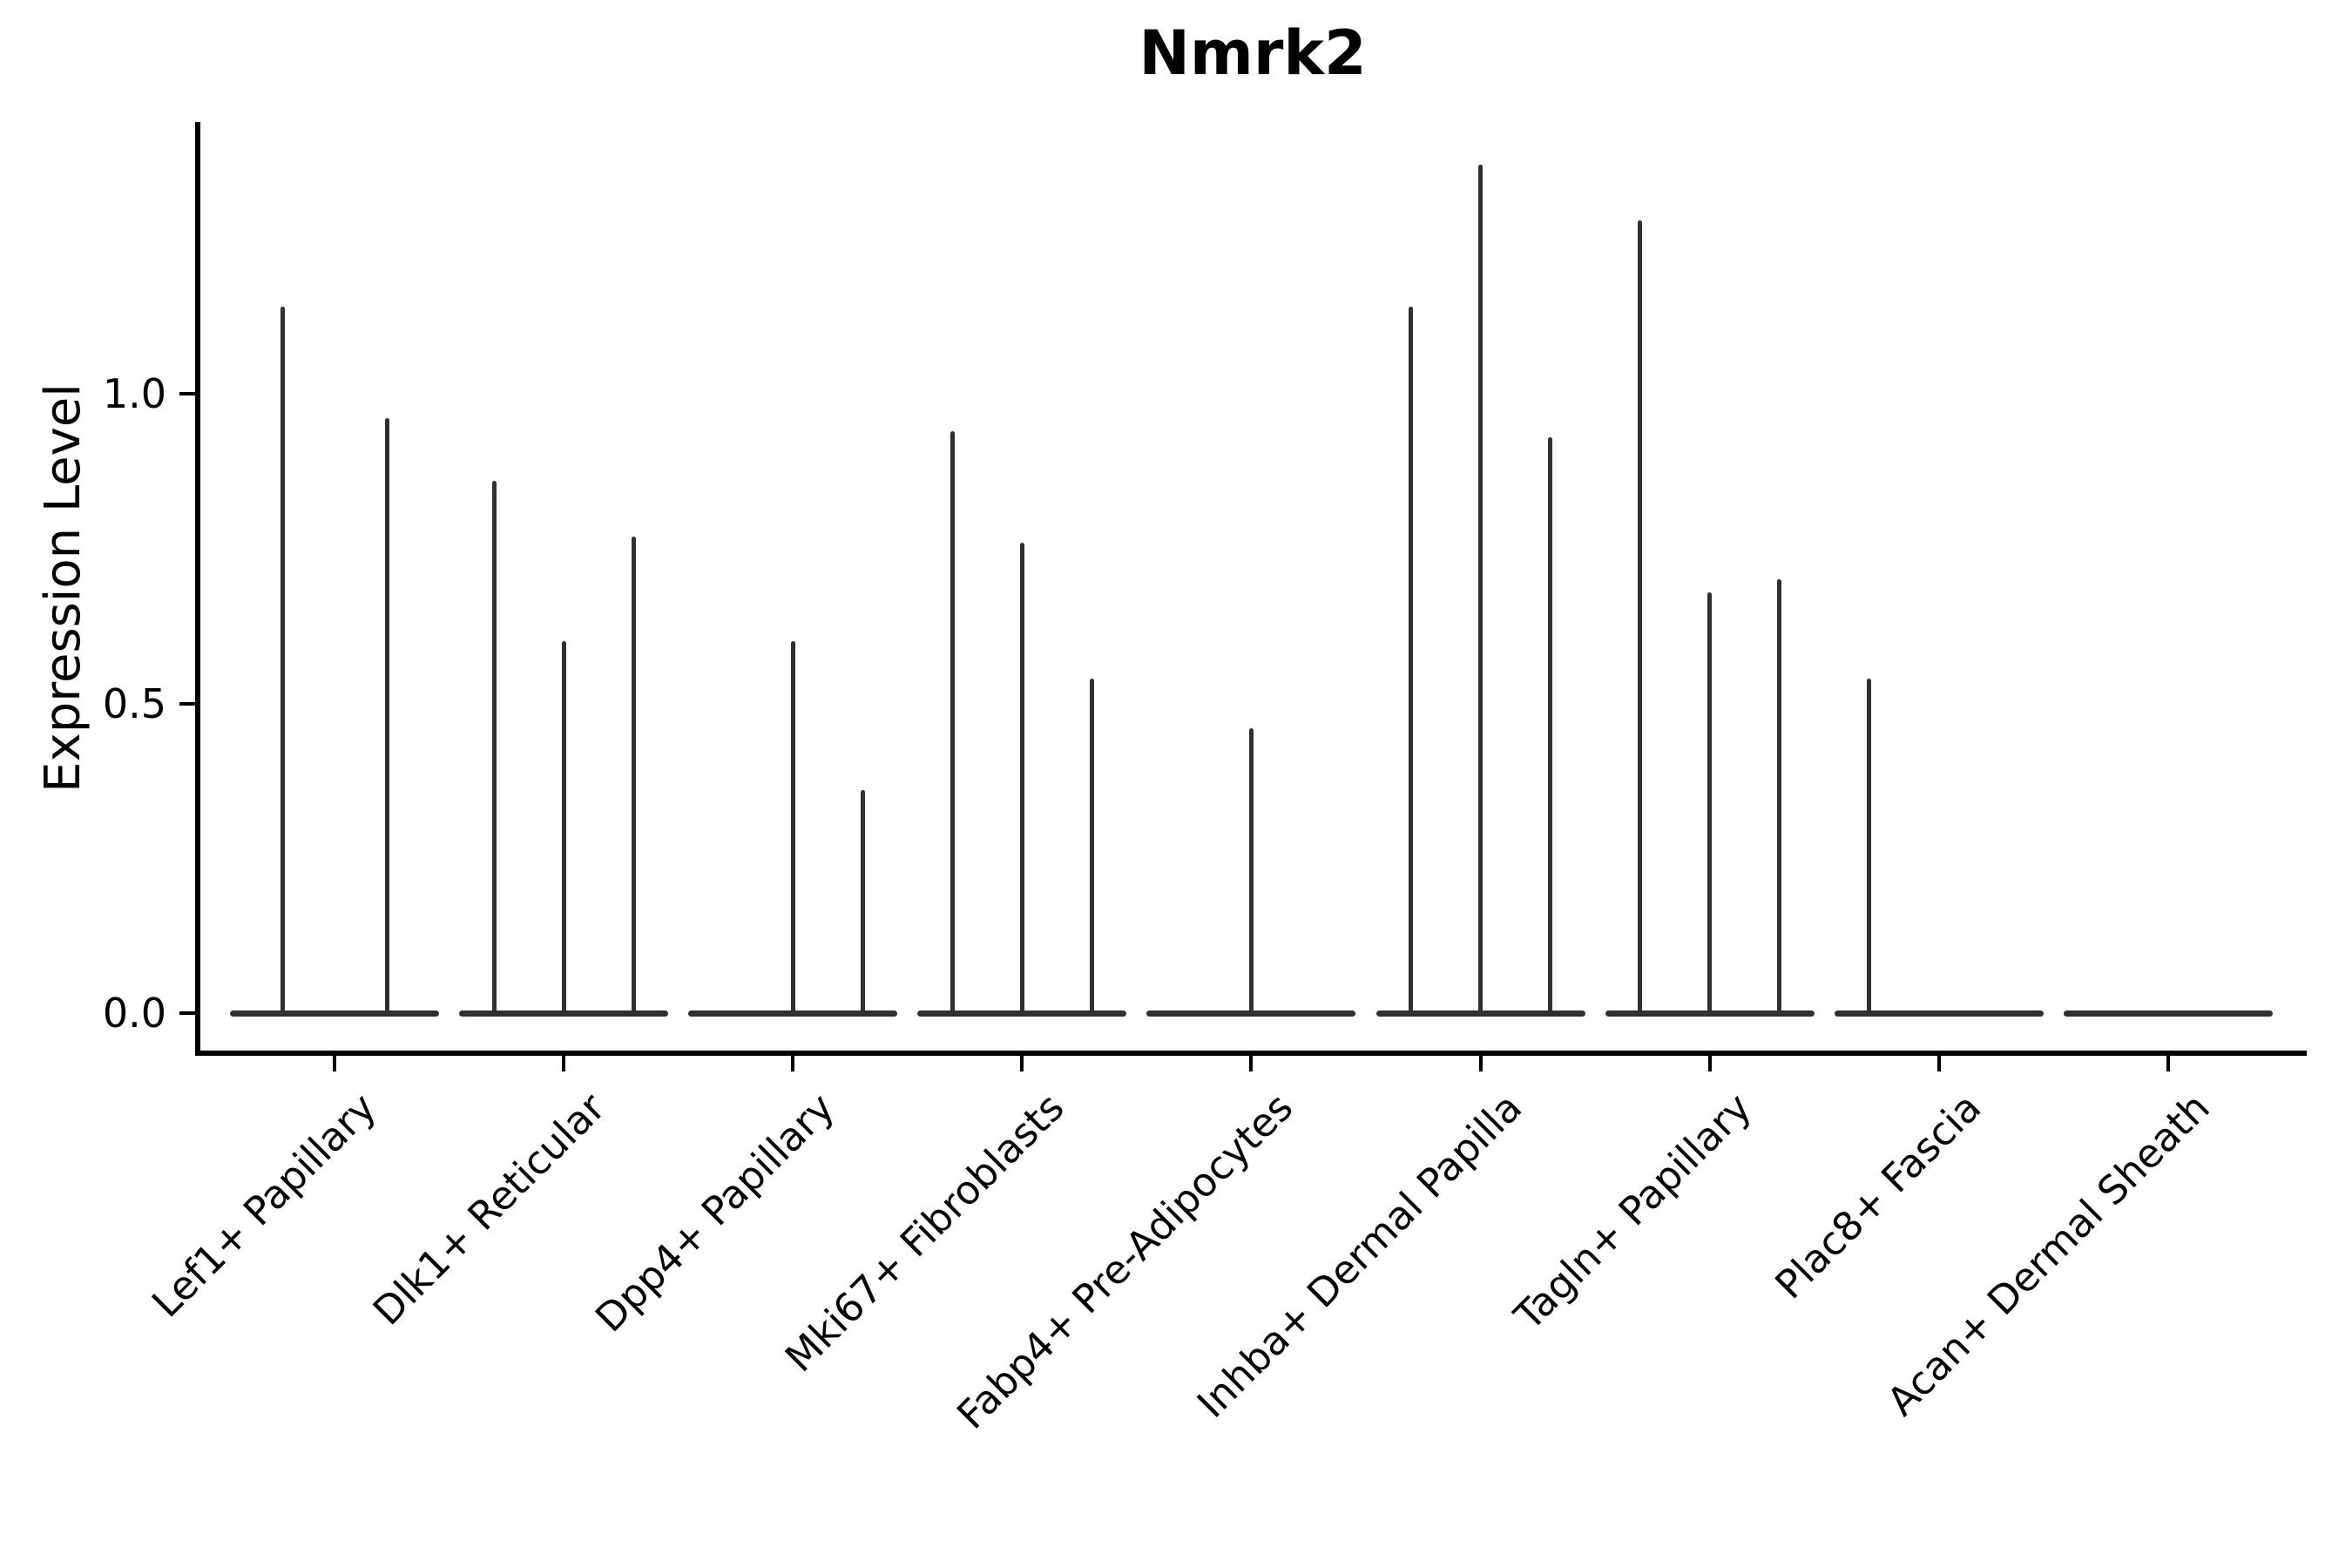 This screenshot has height=1568, width=2352. What do you see at coordinates (490, 1209) in the screenshot?
I see `x-tick-label: Dlk1+ Reticular` at bounding box center [490, 1209].